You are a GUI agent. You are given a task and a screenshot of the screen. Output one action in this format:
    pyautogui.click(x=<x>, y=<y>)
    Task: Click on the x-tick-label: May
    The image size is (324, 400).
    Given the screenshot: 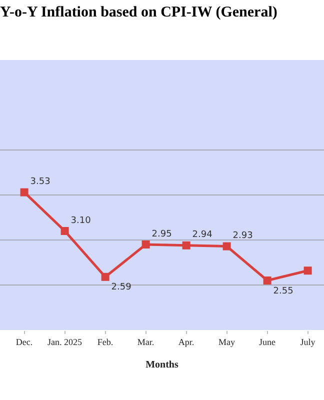 What is the action you would take?
    pyautogui.click(x=227, y=341)
    